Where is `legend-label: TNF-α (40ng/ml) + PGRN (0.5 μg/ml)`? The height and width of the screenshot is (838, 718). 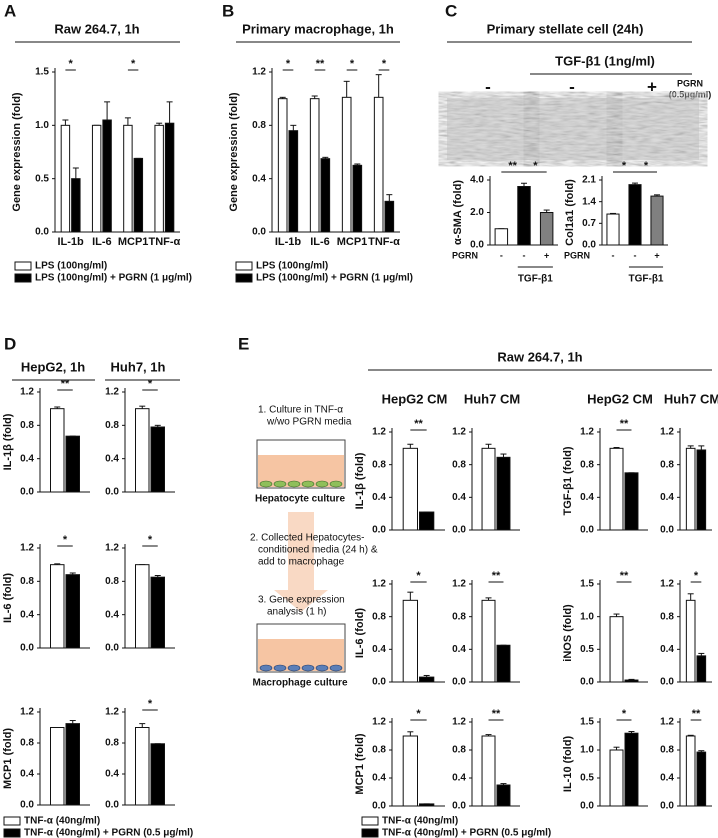 legend-label: TNF-α (40ng/ml) + PGRN (0.5 μg/ml) is located at coordinates (466, 833).